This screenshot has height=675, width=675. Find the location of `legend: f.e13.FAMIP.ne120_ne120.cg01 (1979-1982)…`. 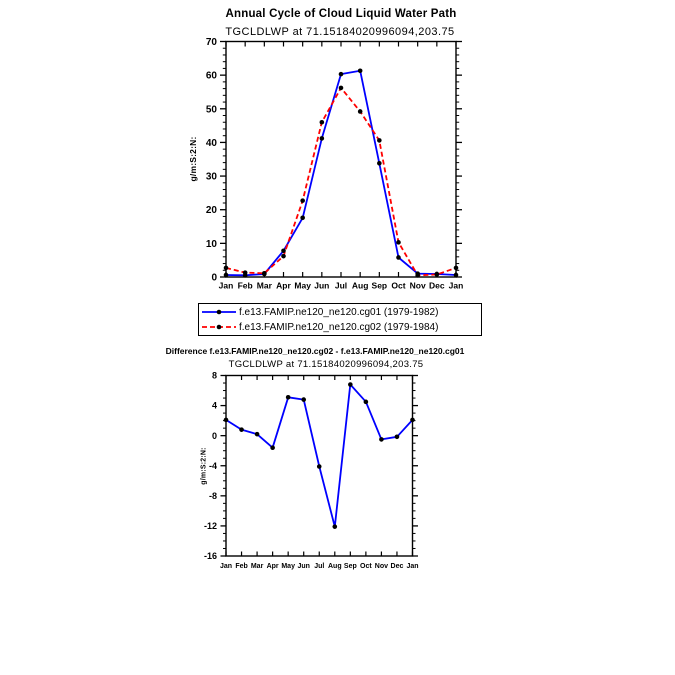

legend: f.e13.FAMIP.ne120_ne120.cg01 (1979-1982)… is located at coordinates (340, 319).